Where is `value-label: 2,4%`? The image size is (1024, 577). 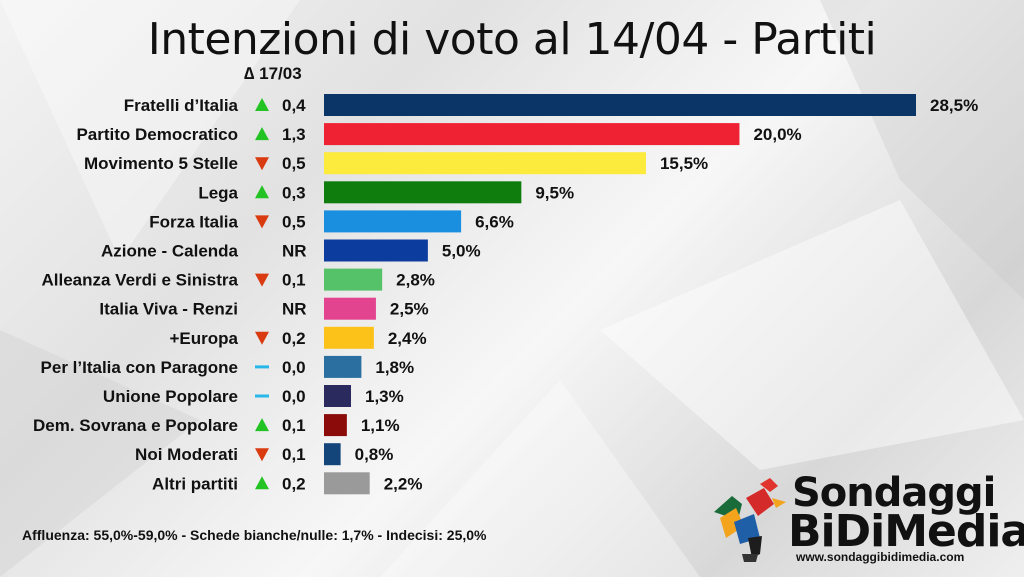 value-label: 2,4% is located at coordinates (407, 338).